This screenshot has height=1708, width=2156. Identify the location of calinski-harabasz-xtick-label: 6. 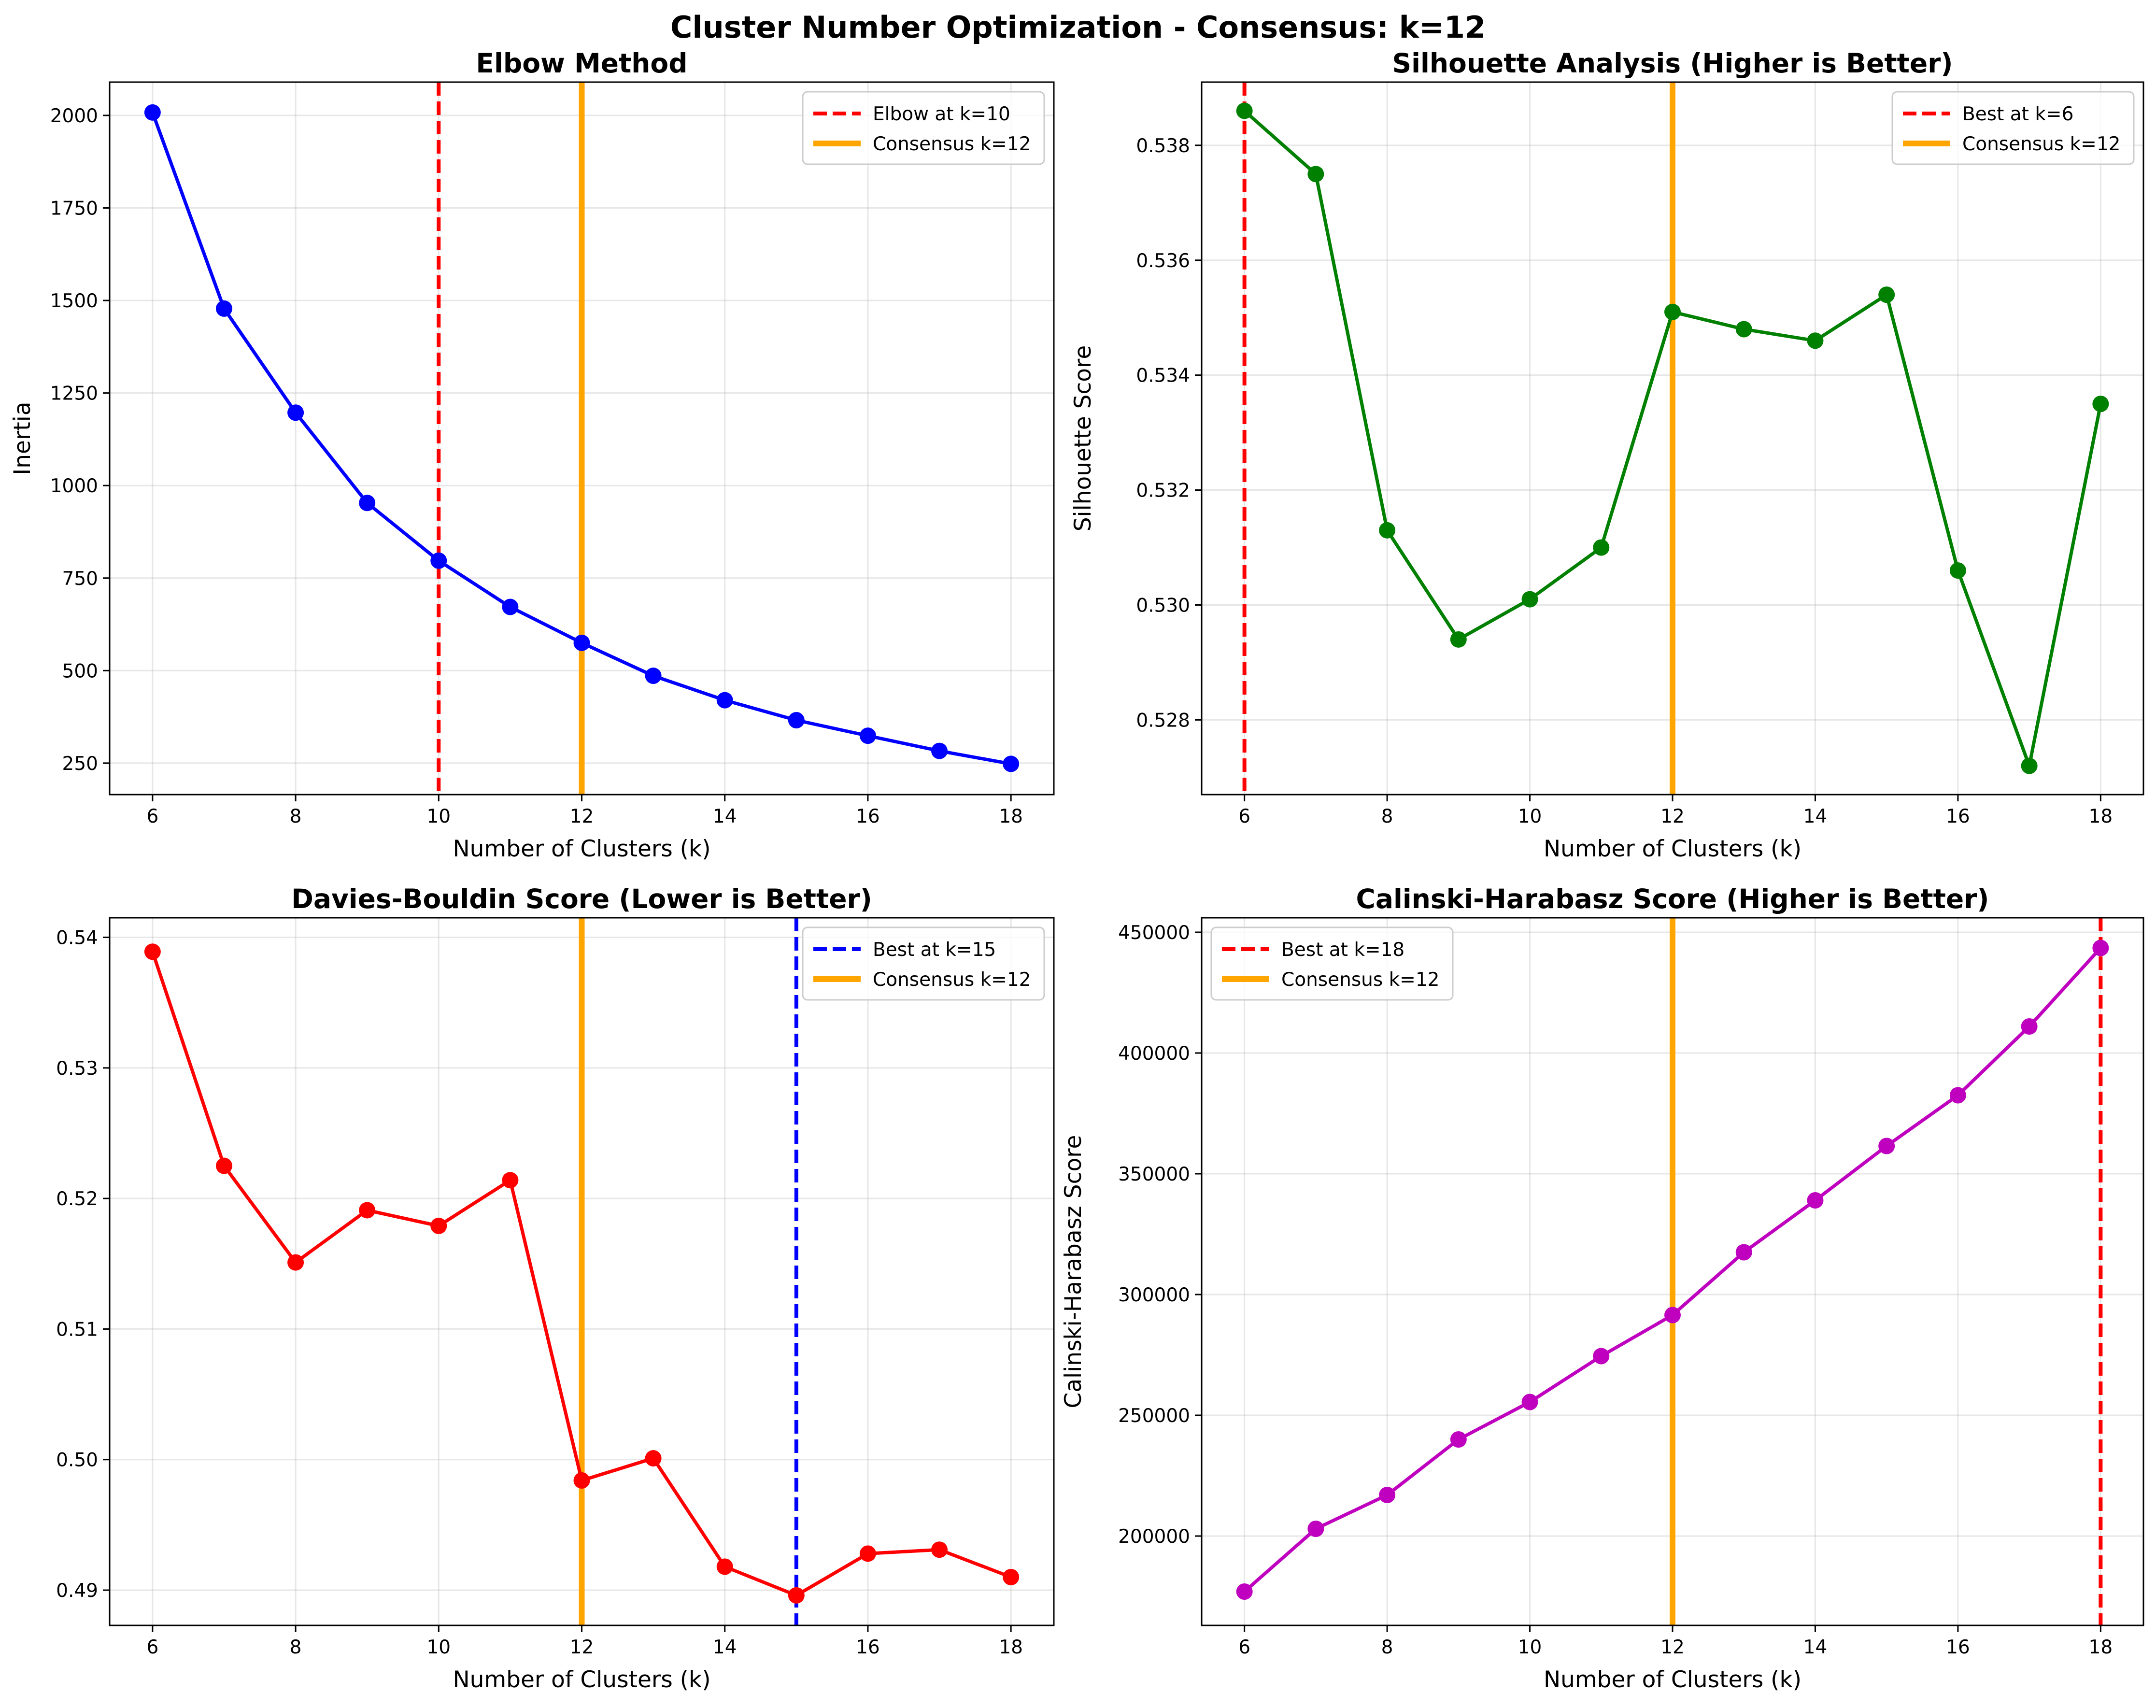
(1244, 1648).